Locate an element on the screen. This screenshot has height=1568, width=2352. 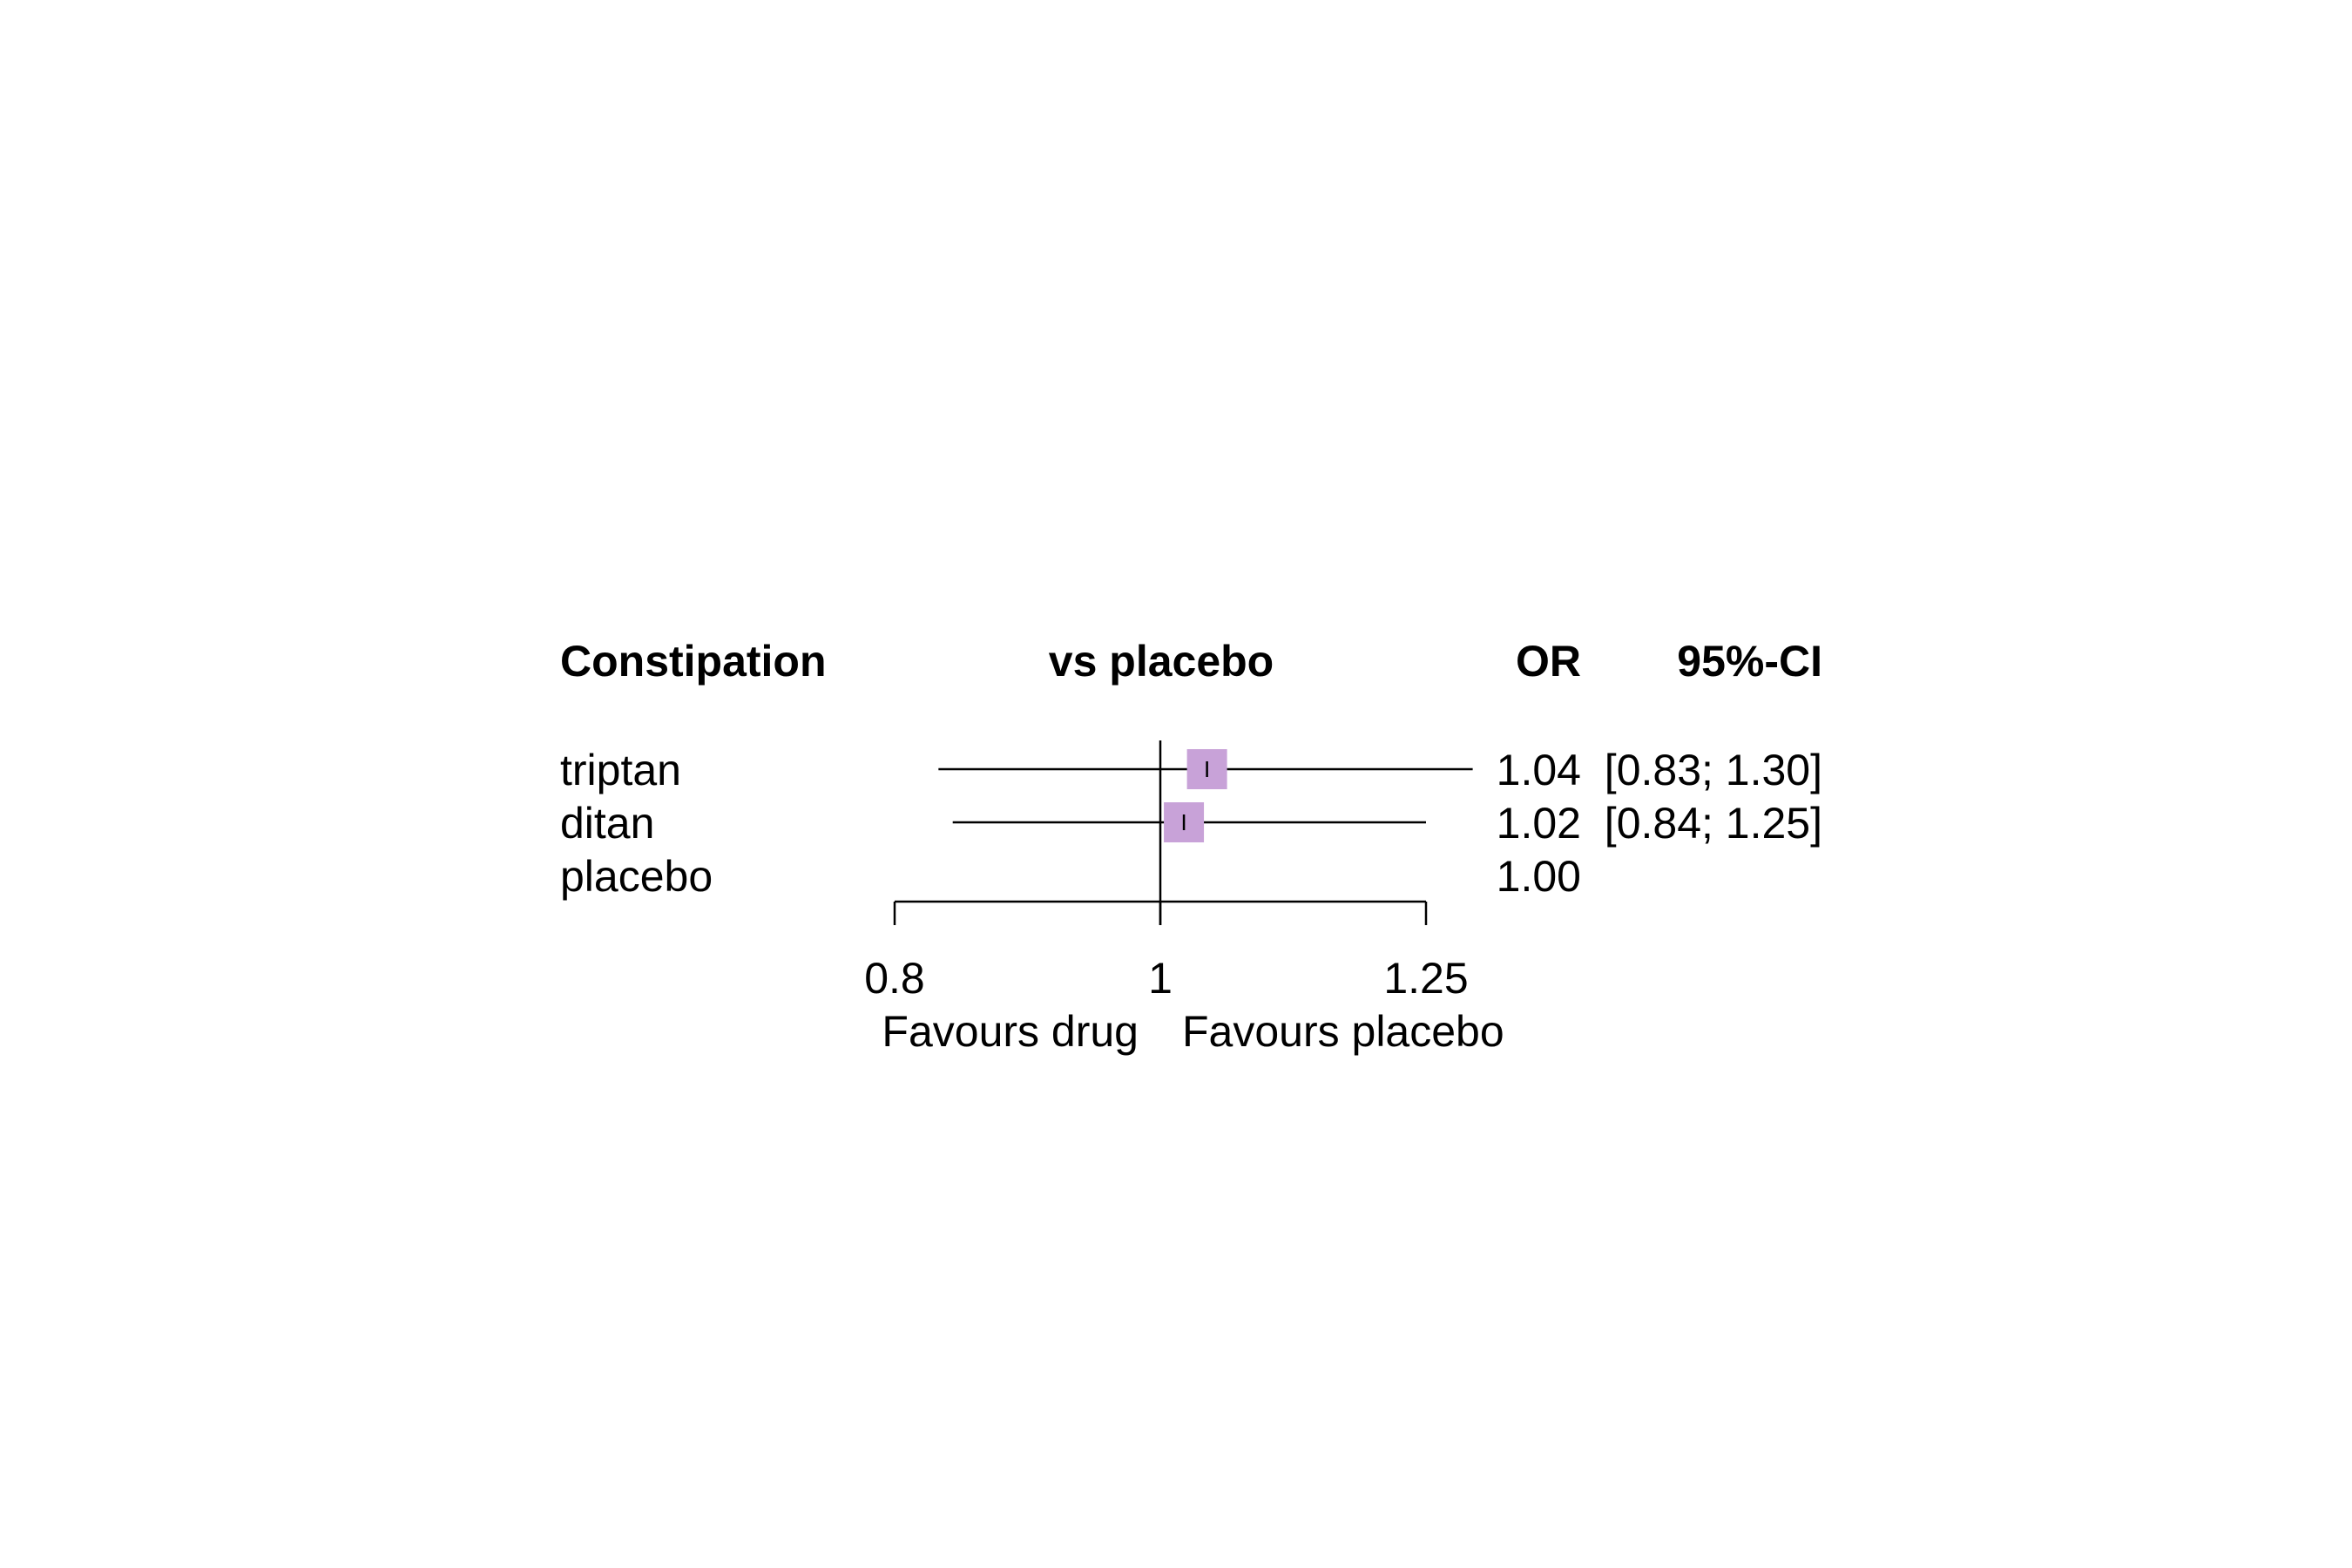
header-outcome: Constipation is located at coordinates (693, 662).